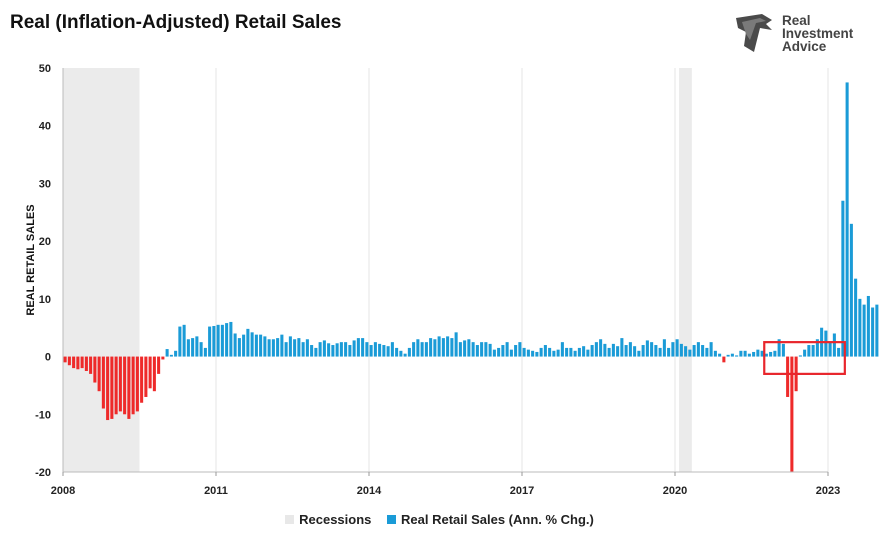 This screenshot has width=879, height=553. What do you see at coordinates (31, 259) in the screenshot?
I see `y-axis-label: REAL RETAIL SALES` at bounding box center [31, 259].